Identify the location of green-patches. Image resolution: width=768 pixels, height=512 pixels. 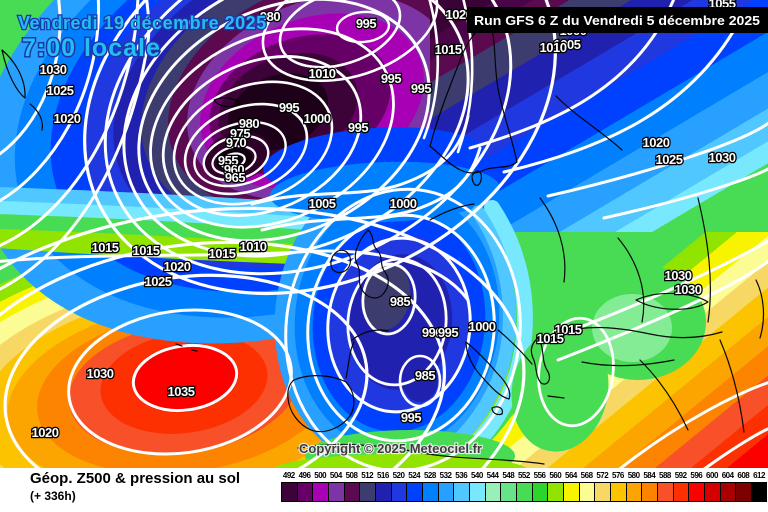
(608, 358).